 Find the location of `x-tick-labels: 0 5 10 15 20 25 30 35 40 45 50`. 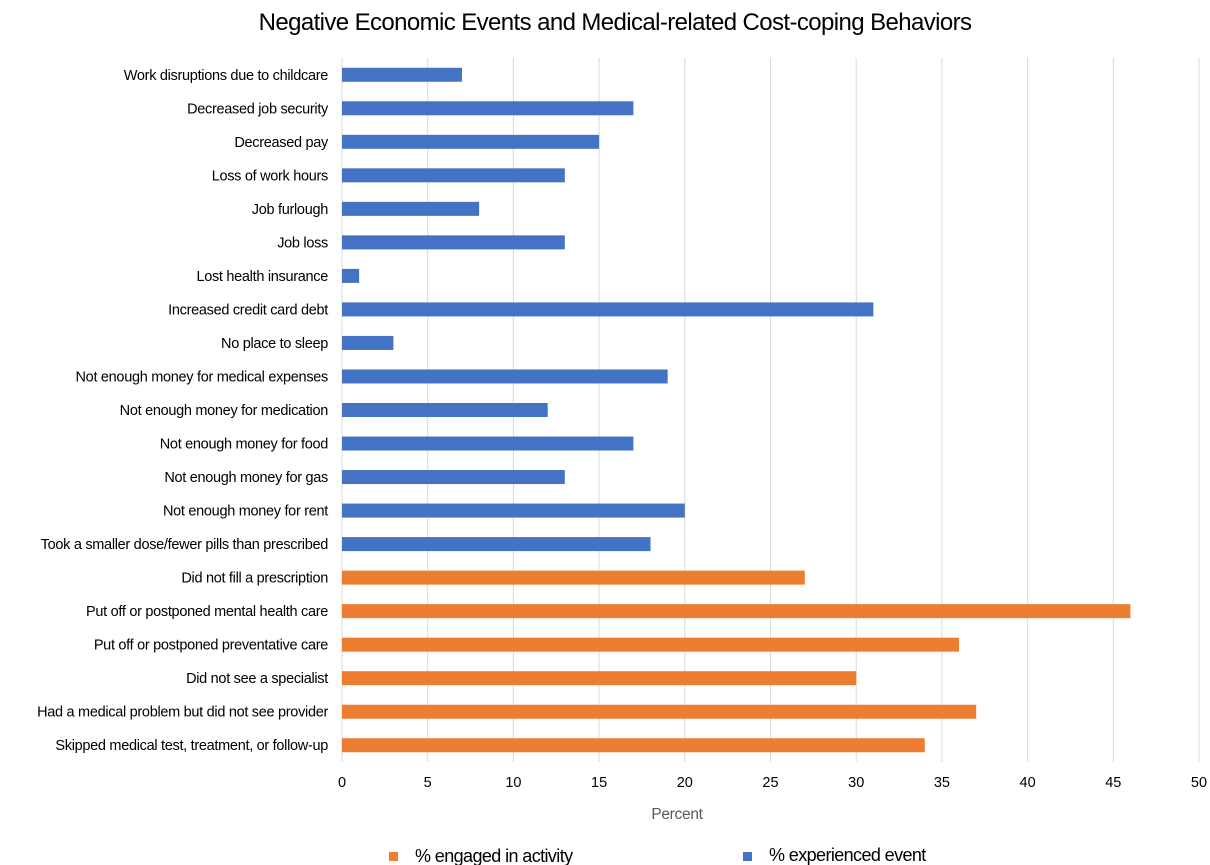

x-tick-labels: 0 5 10 15 20 25 30 35 40 45 50 is located at coordinates (772, 783).